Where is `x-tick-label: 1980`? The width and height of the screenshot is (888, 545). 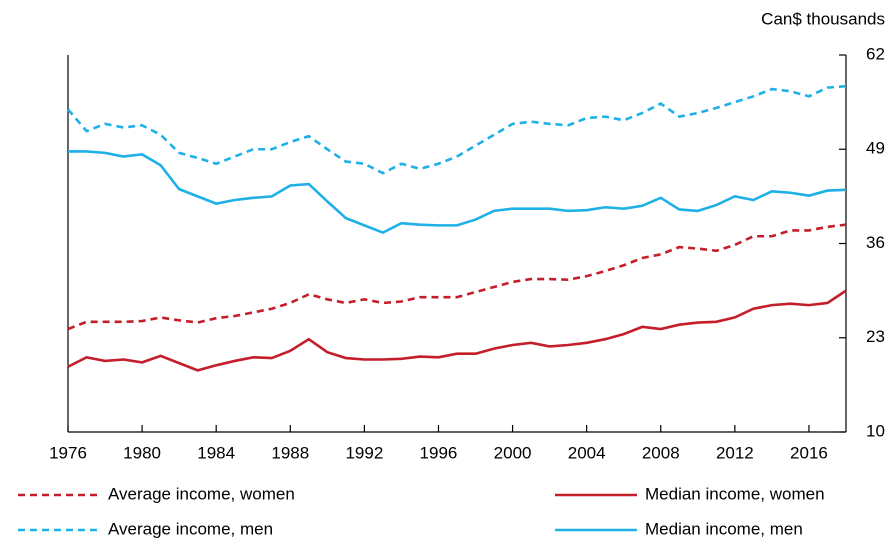
x-tick-label: 1980 is located at coordinates (142, 452).